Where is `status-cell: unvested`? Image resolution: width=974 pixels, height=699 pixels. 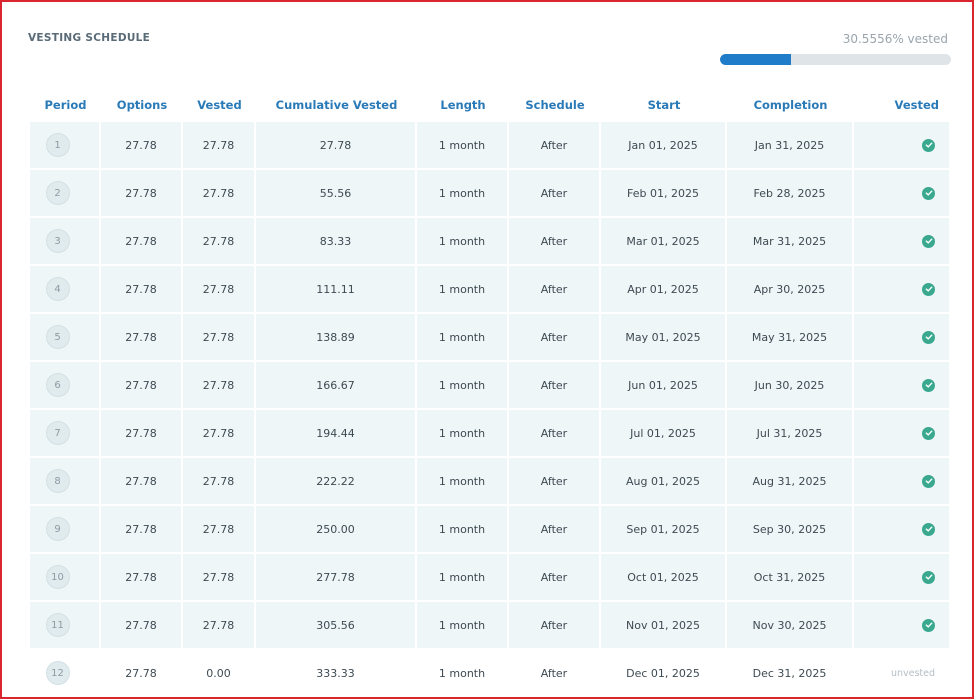
status-cell: unvested is located at coordinates (901, 673).